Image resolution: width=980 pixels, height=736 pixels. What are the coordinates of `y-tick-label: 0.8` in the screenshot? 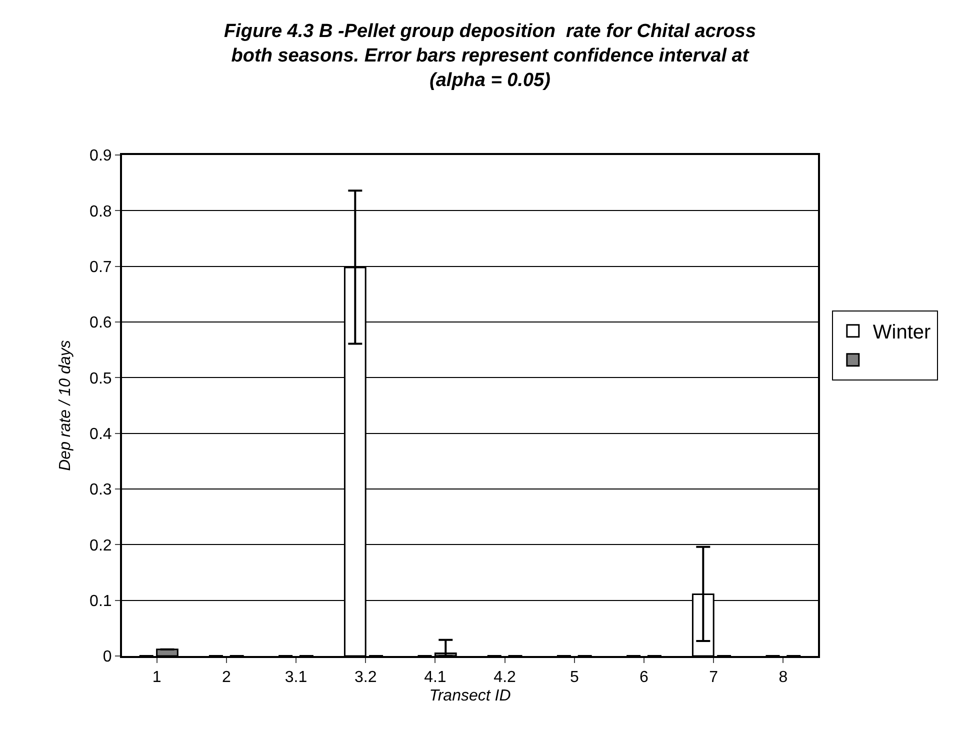 It's located at (101, 211).